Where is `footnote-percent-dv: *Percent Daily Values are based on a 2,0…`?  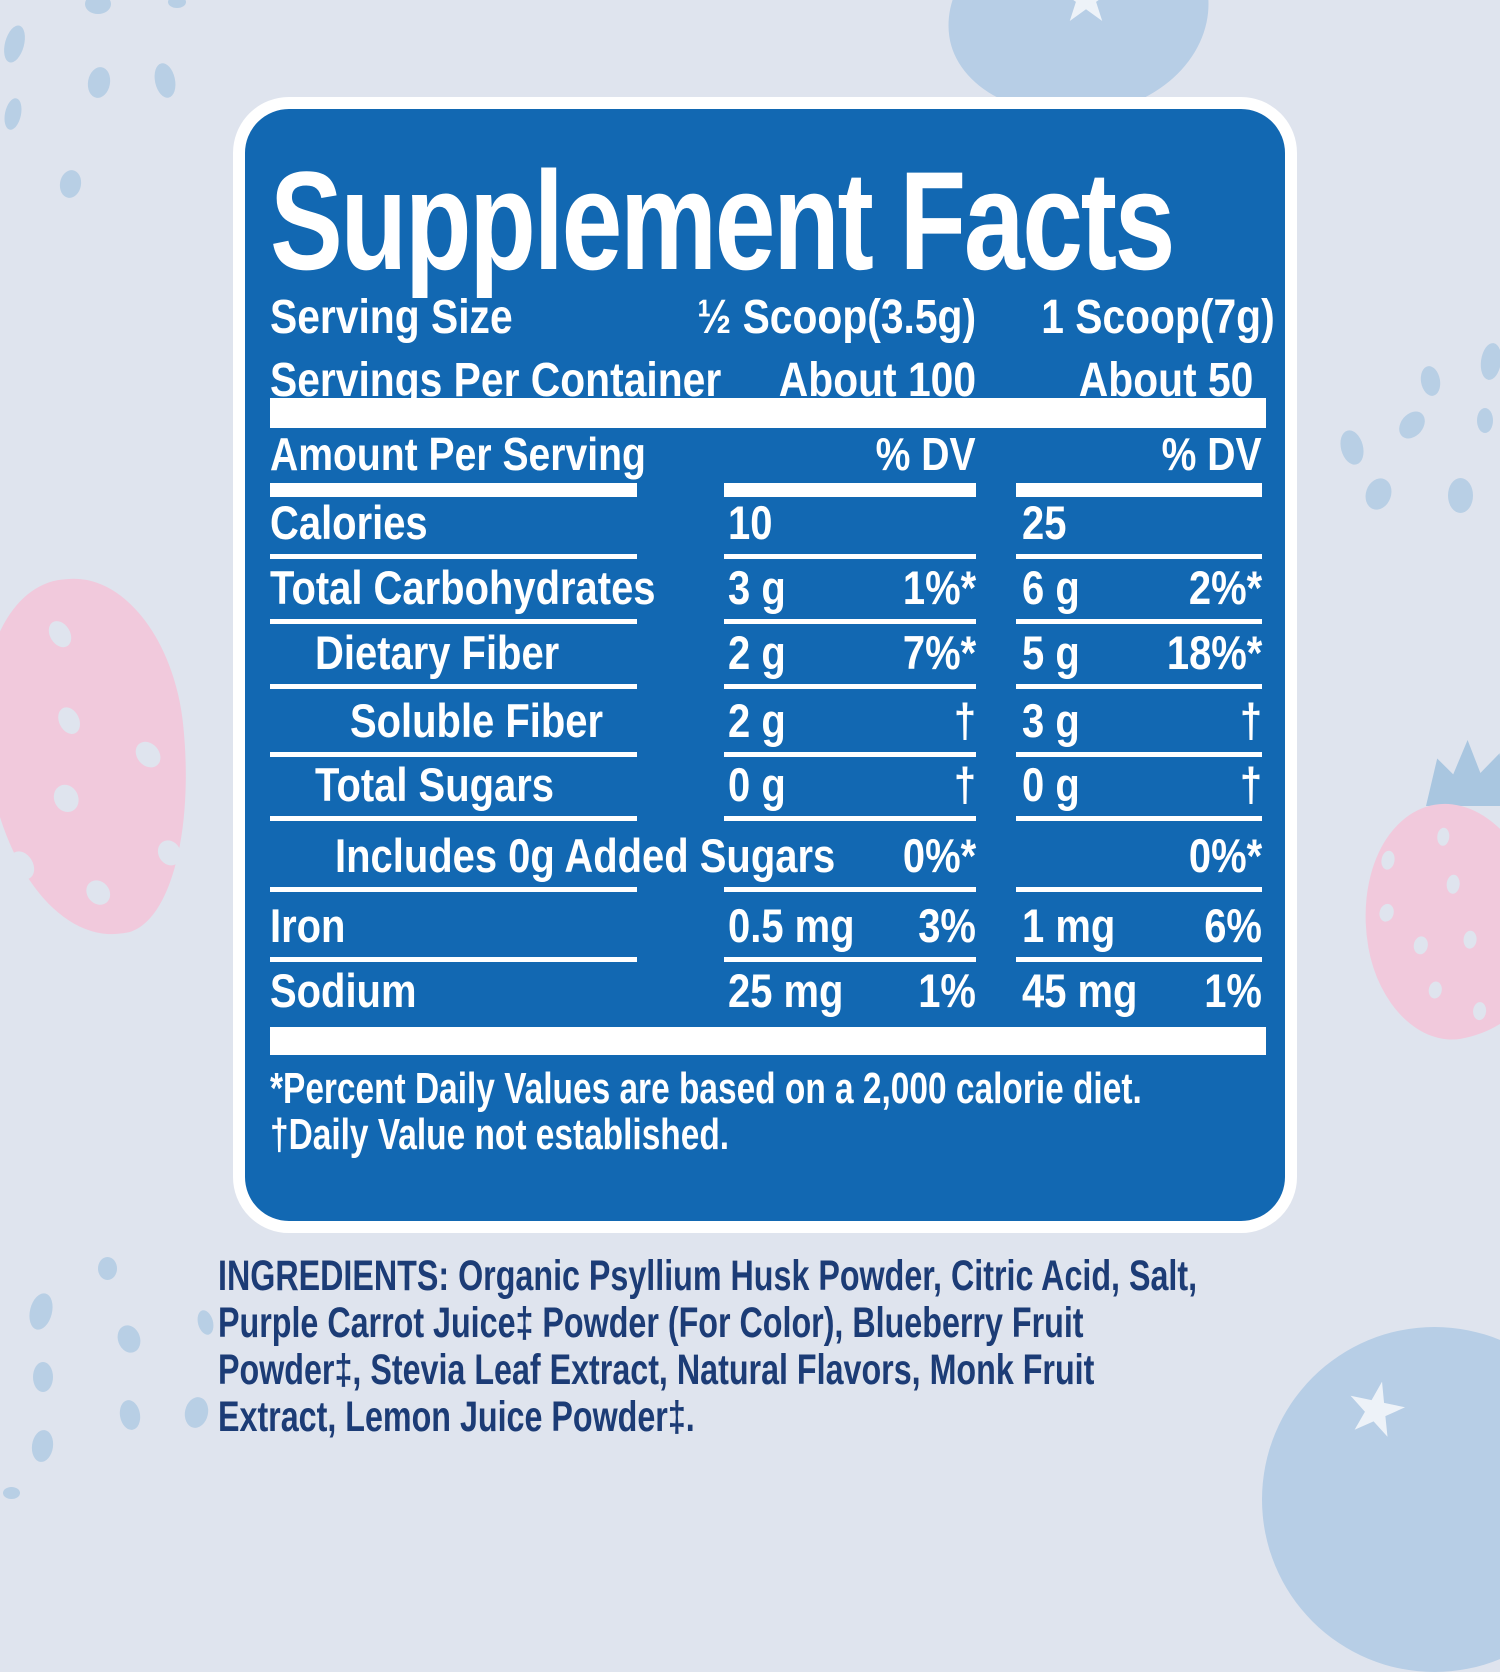
footnote-percent-dv: *Percent Daily Values are based on a 2,0… is located at coordinates (706, 1088).